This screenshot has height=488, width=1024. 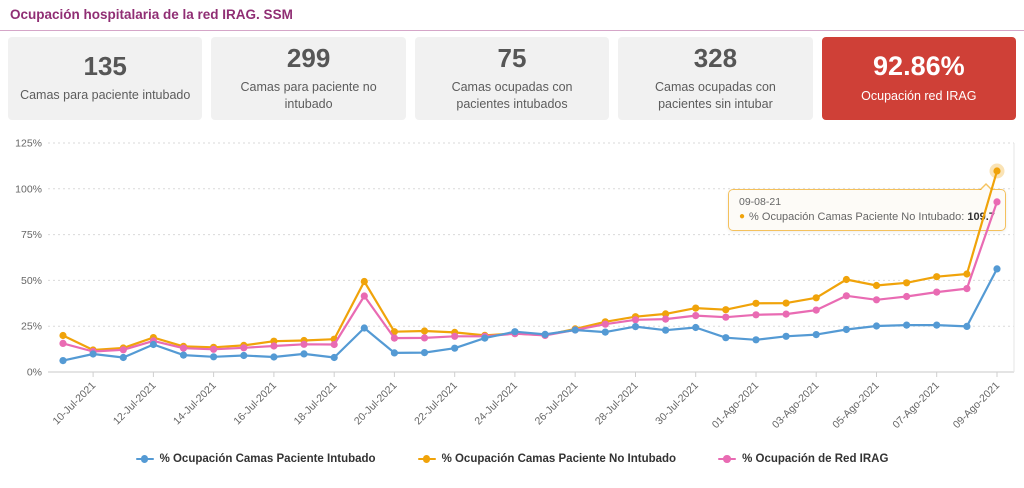 What do you see at coordinates (715, 95) in the screenshot?
I see `card-label: Camas ocupadas con pacientes sin intubar` at bounding box center [715, 95].